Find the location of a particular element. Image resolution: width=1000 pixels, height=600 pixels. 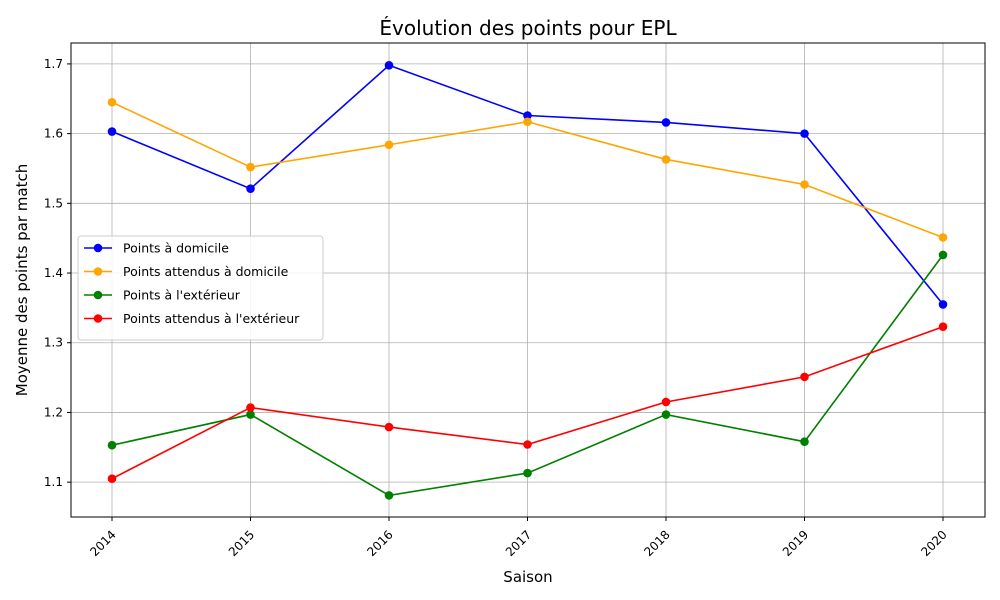

y-tick-label: 1.2 is located at coordinates (53, 412).